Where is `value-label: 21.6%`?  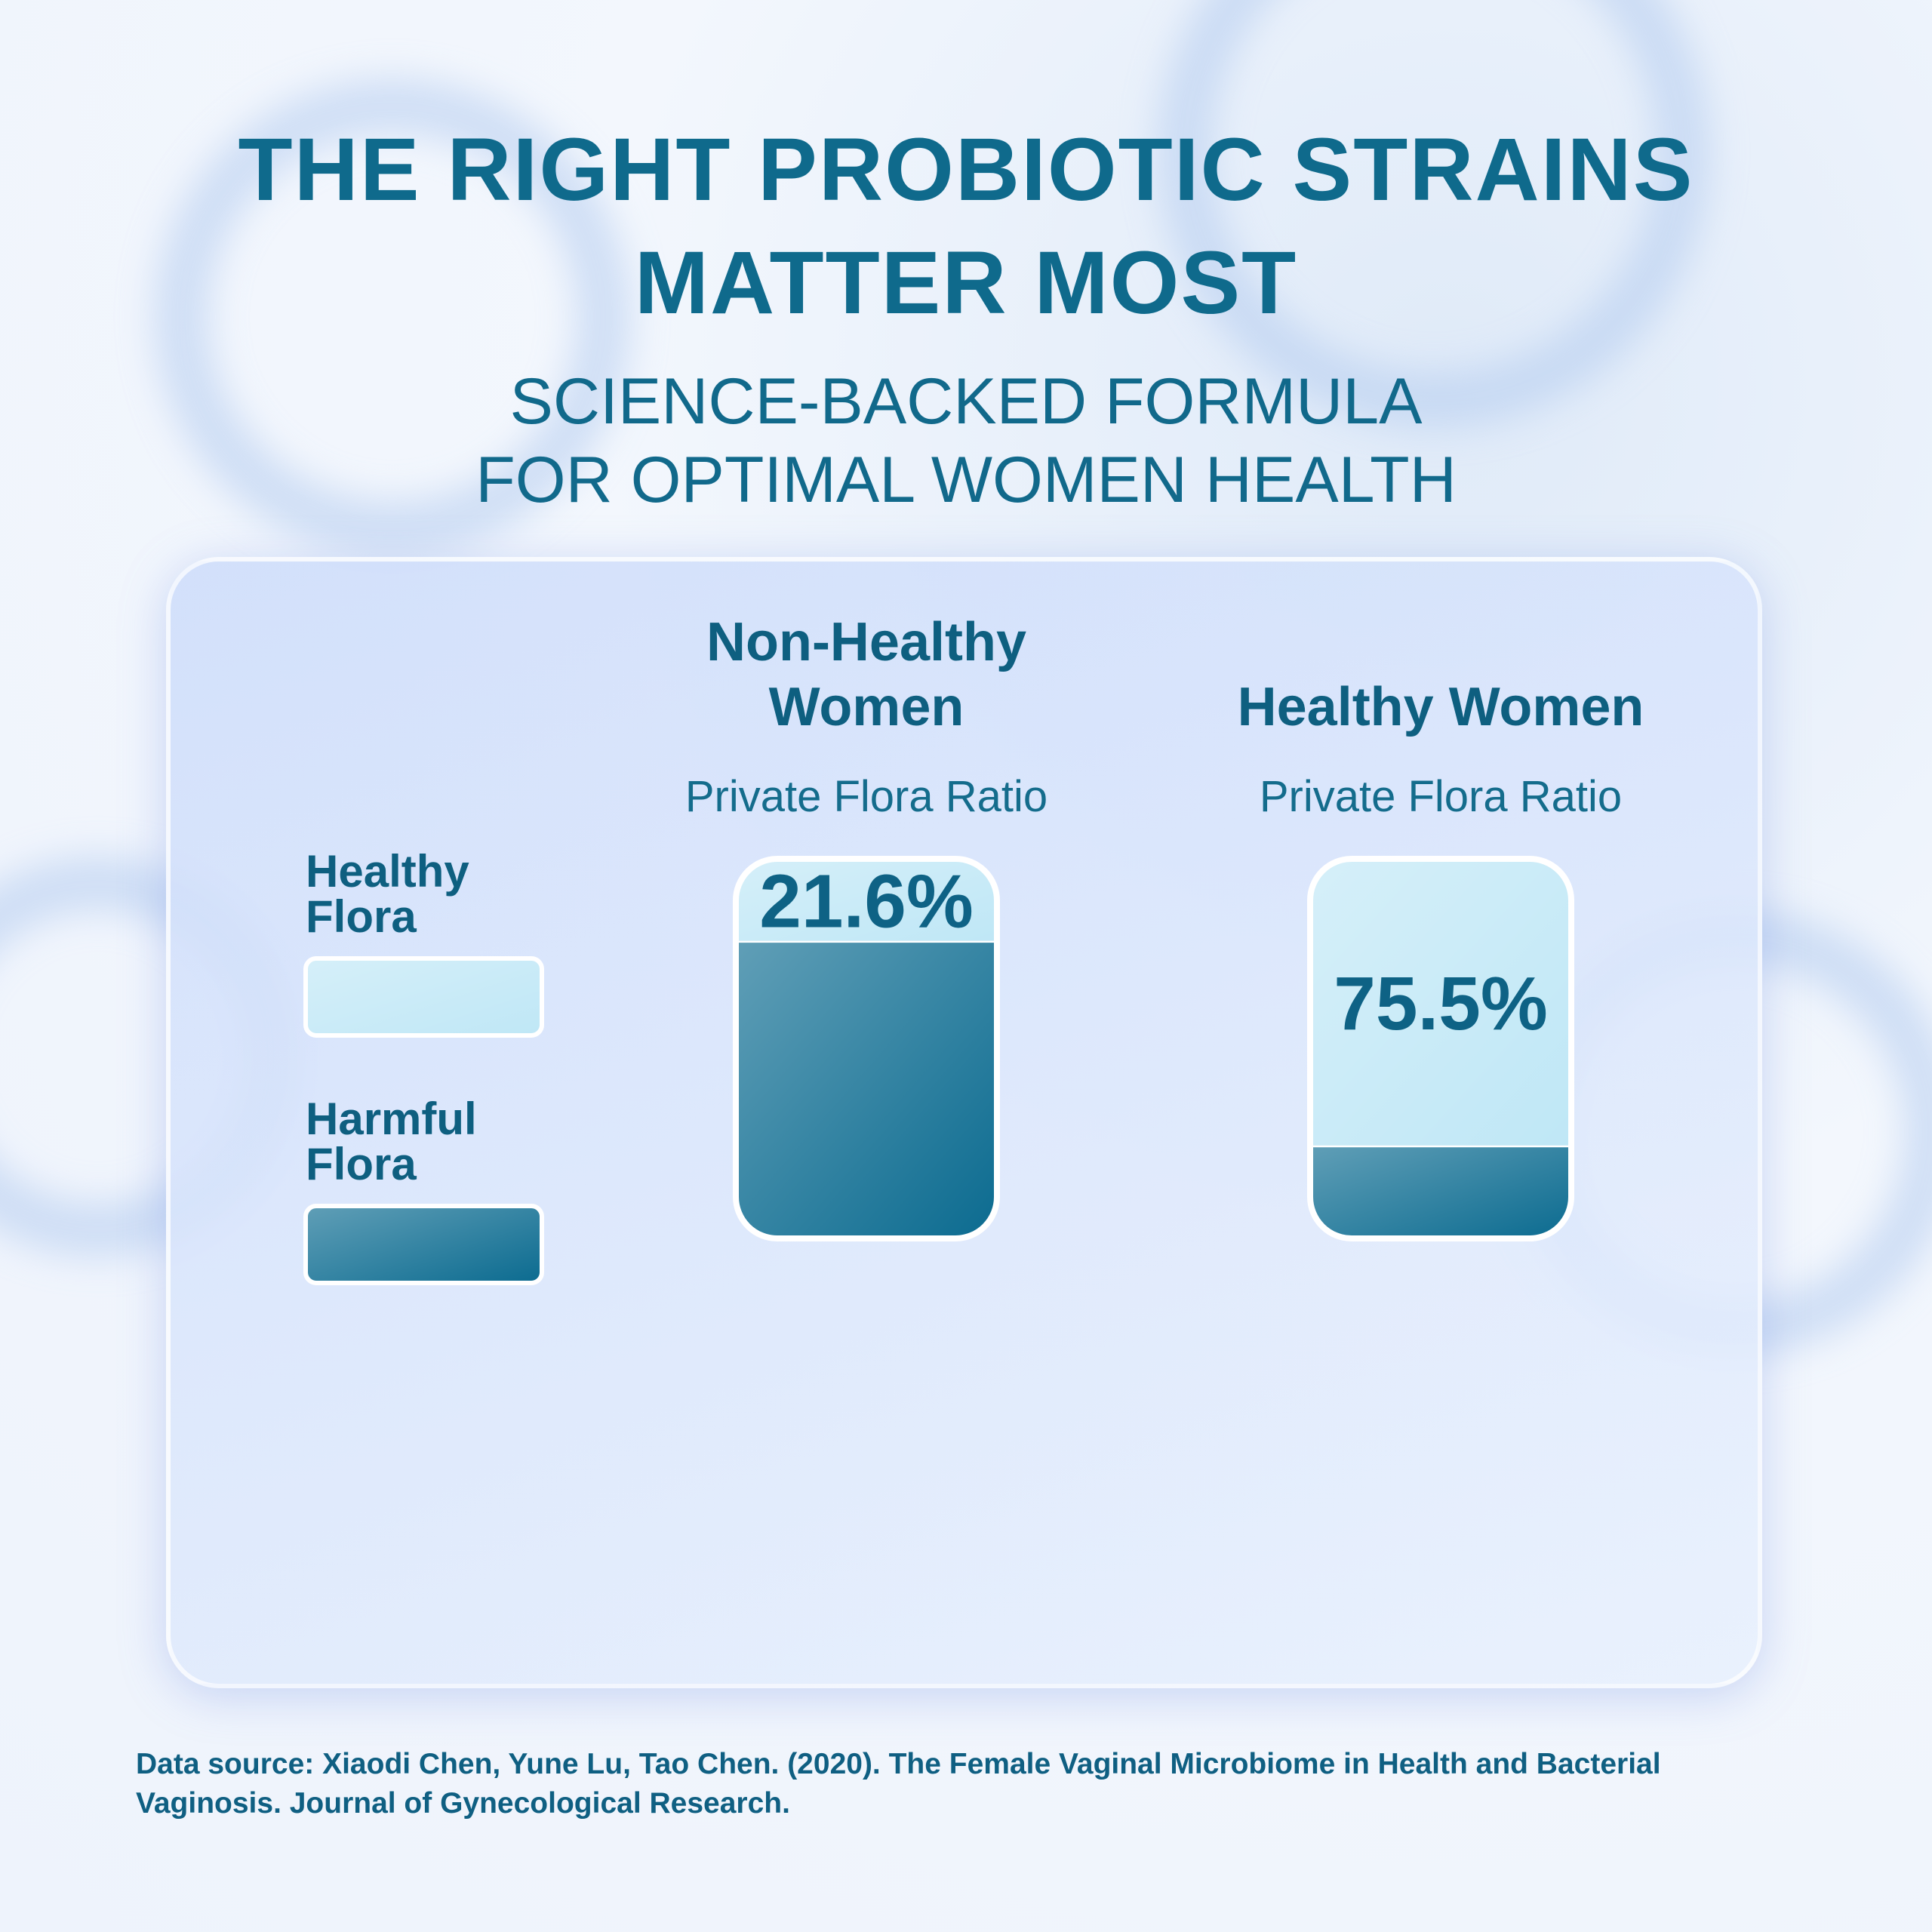 value-label: 21.6% is located at coordinates (866, 901).